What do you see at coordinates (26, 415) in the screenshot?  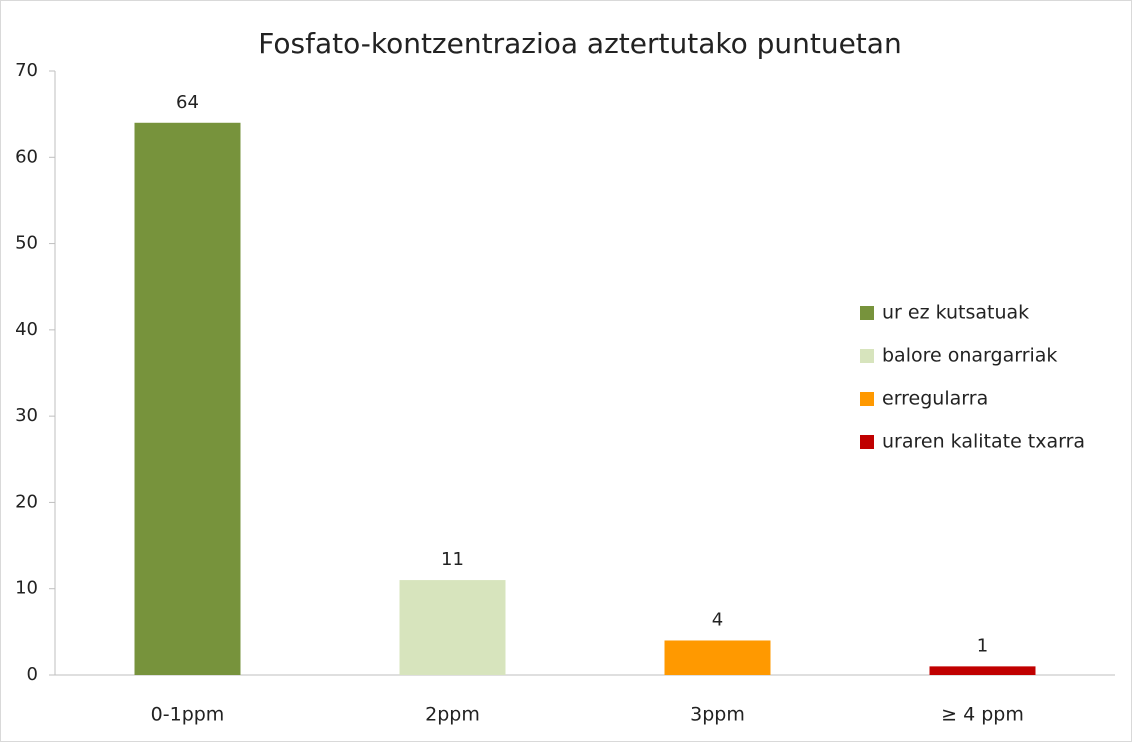 I see `y-tick-label: 30` at bounding box center [26, 415].